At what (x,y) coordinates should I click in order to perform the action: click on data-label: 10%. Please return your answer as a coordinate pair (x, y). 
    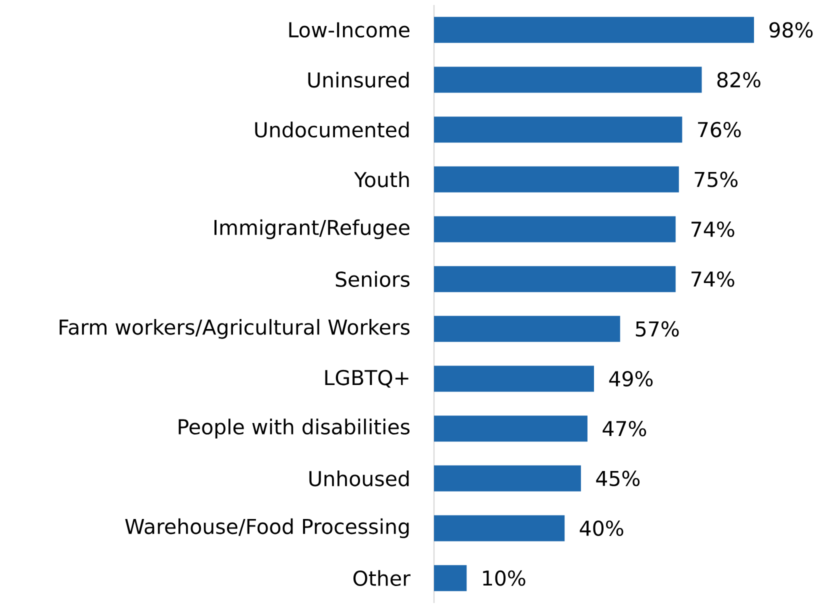
    Looking at the image, I should click on (504, 578).